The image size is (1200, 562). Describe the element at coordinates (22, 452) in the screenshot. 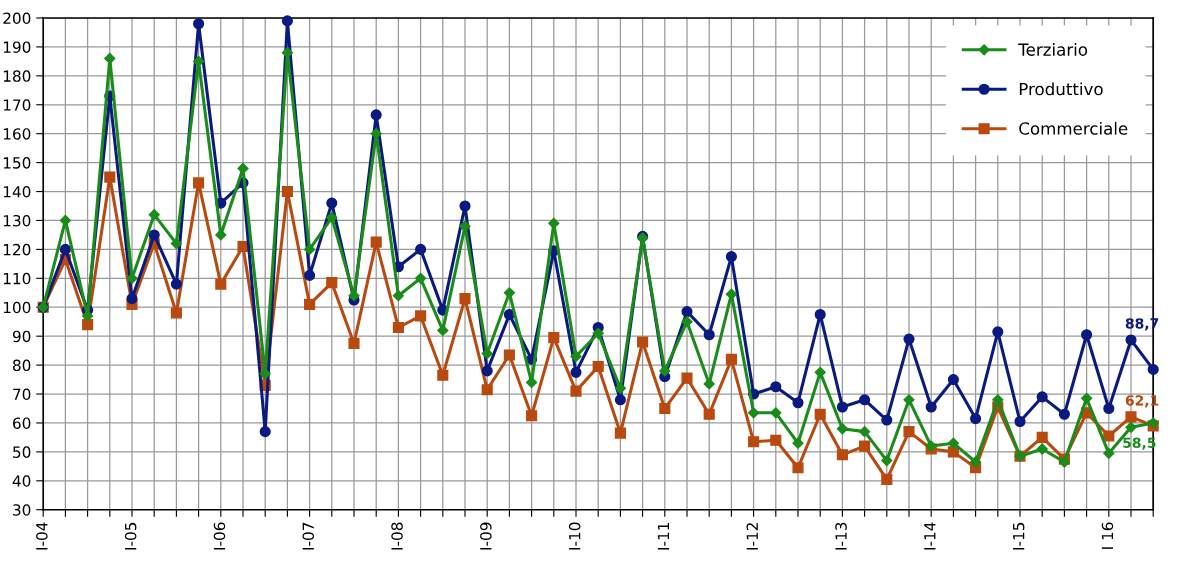

I see `y-tick-label: 50` at that location.